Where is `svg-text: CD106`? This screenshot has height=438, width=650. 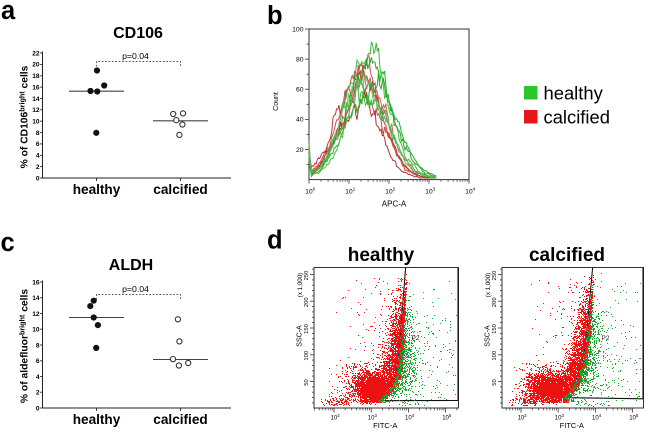
svg-text: CD106 is located at coordinates (138, 33).